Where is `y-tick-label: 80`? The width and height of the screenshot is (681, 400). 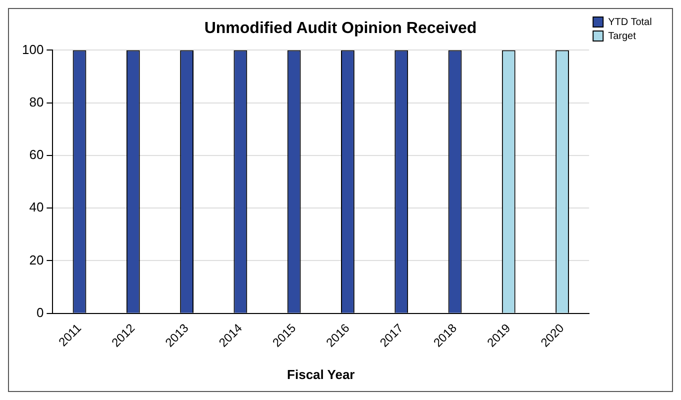
y-tick-label: 80 is located at coordinates (36, 102).